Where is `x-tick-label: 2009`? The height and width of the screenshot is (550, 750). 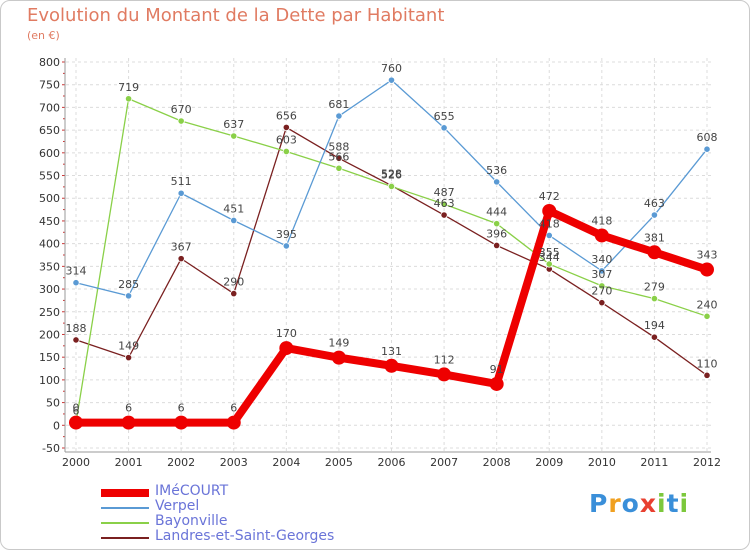
x-tick-label: 2009 is located at coordinates (549, 462).